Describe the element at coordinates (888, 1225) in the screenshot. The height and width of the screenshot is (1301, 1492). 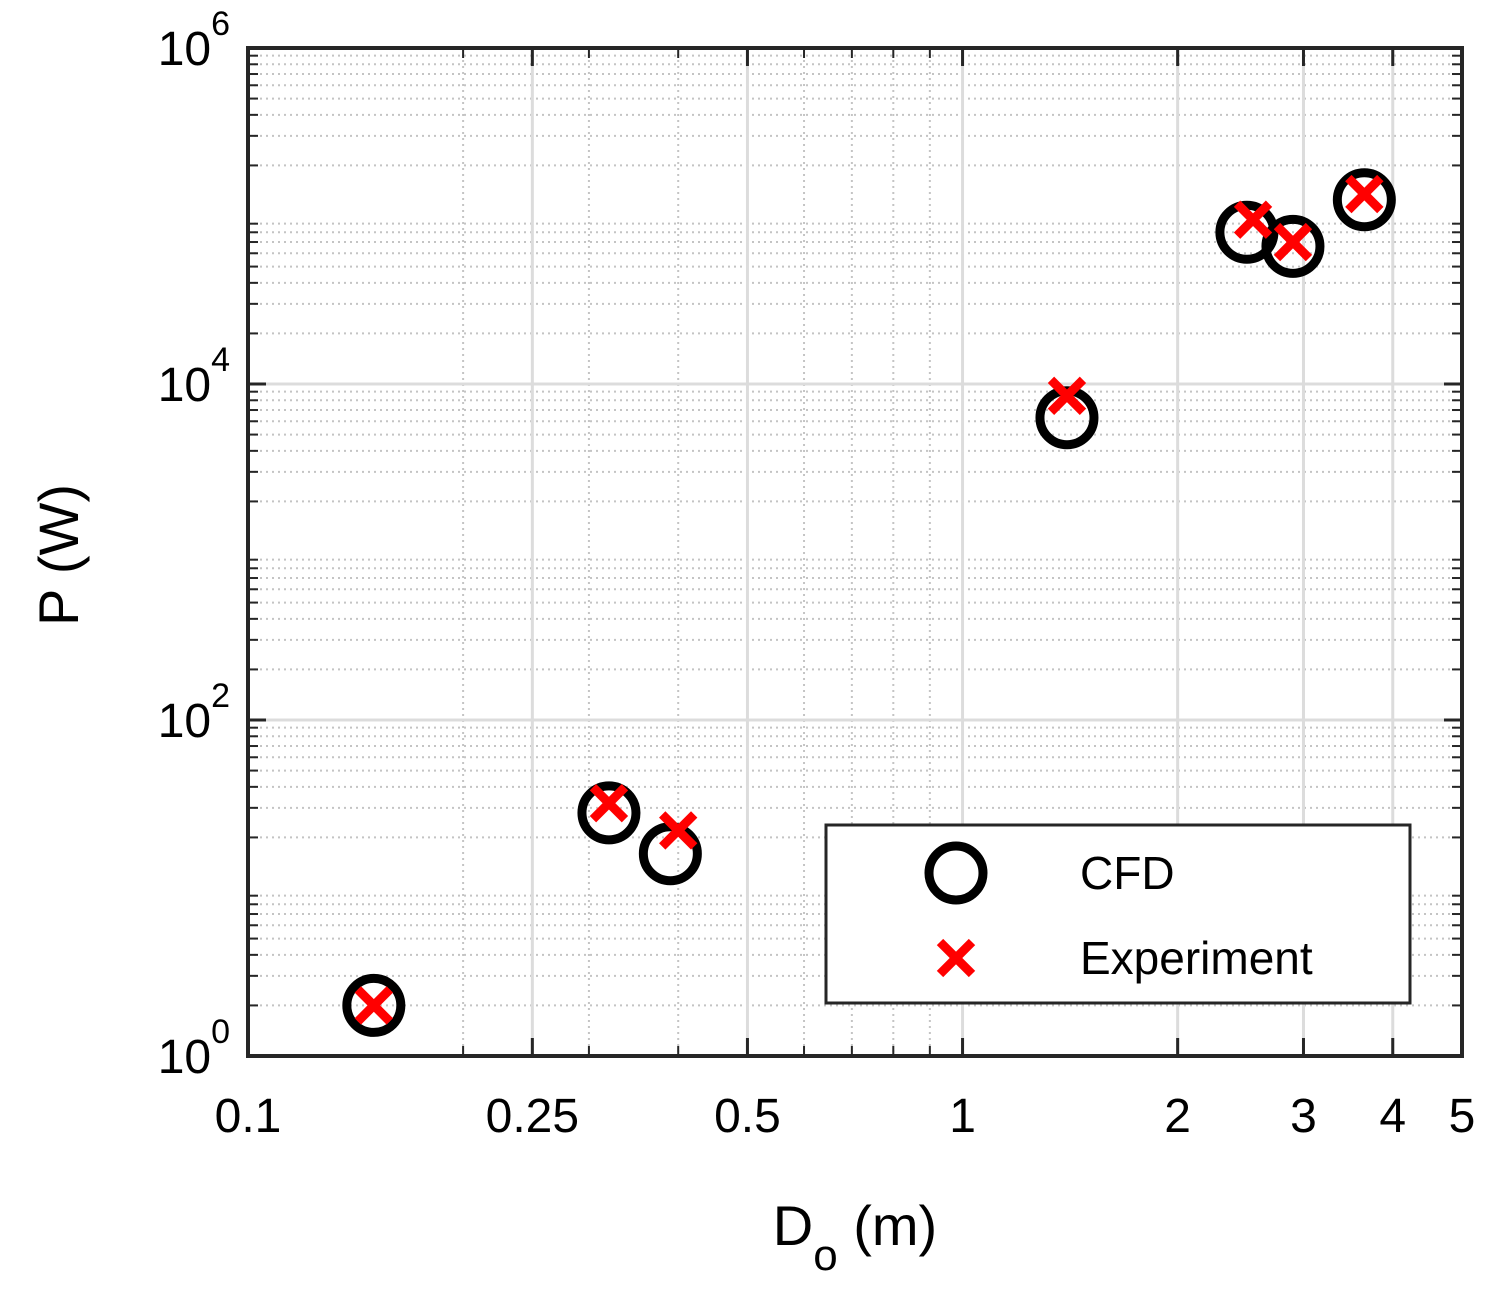
I see `x-axis-label-unit: (m)` at that location.